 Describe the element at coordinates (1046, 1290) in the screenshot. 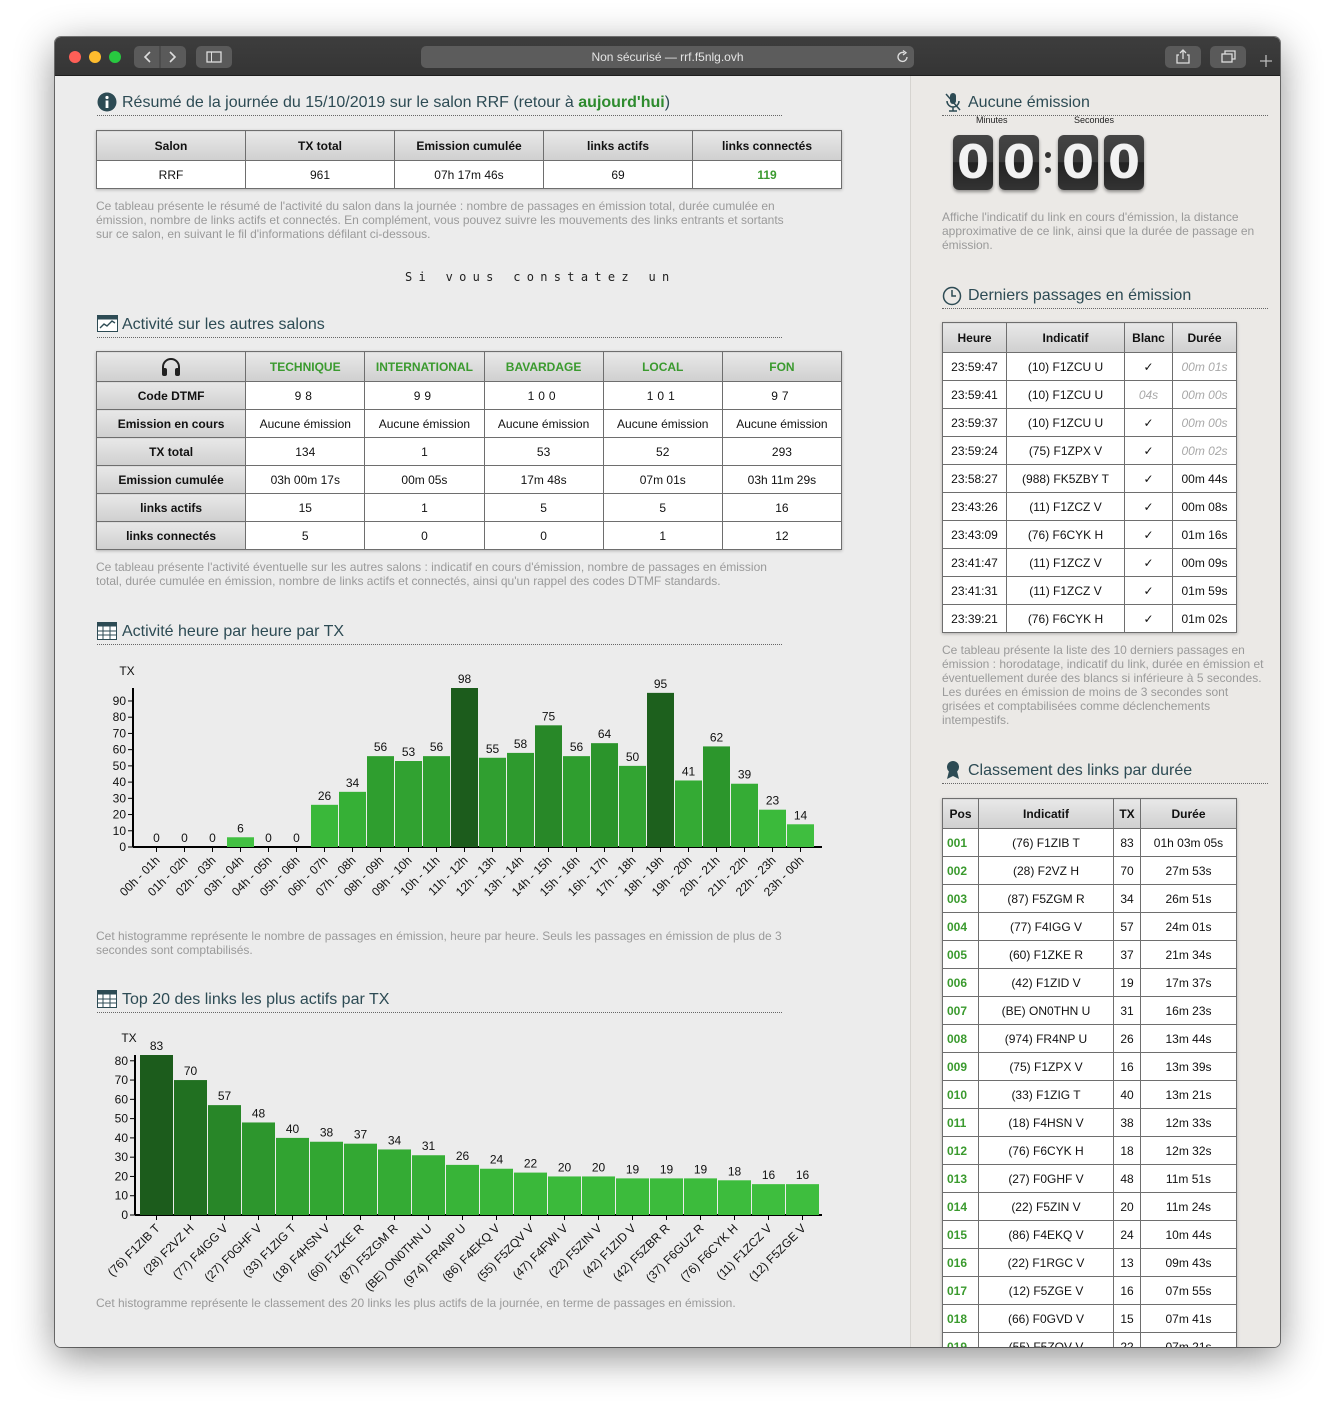

I see `cell: (12) F5ZGE V` at that location.